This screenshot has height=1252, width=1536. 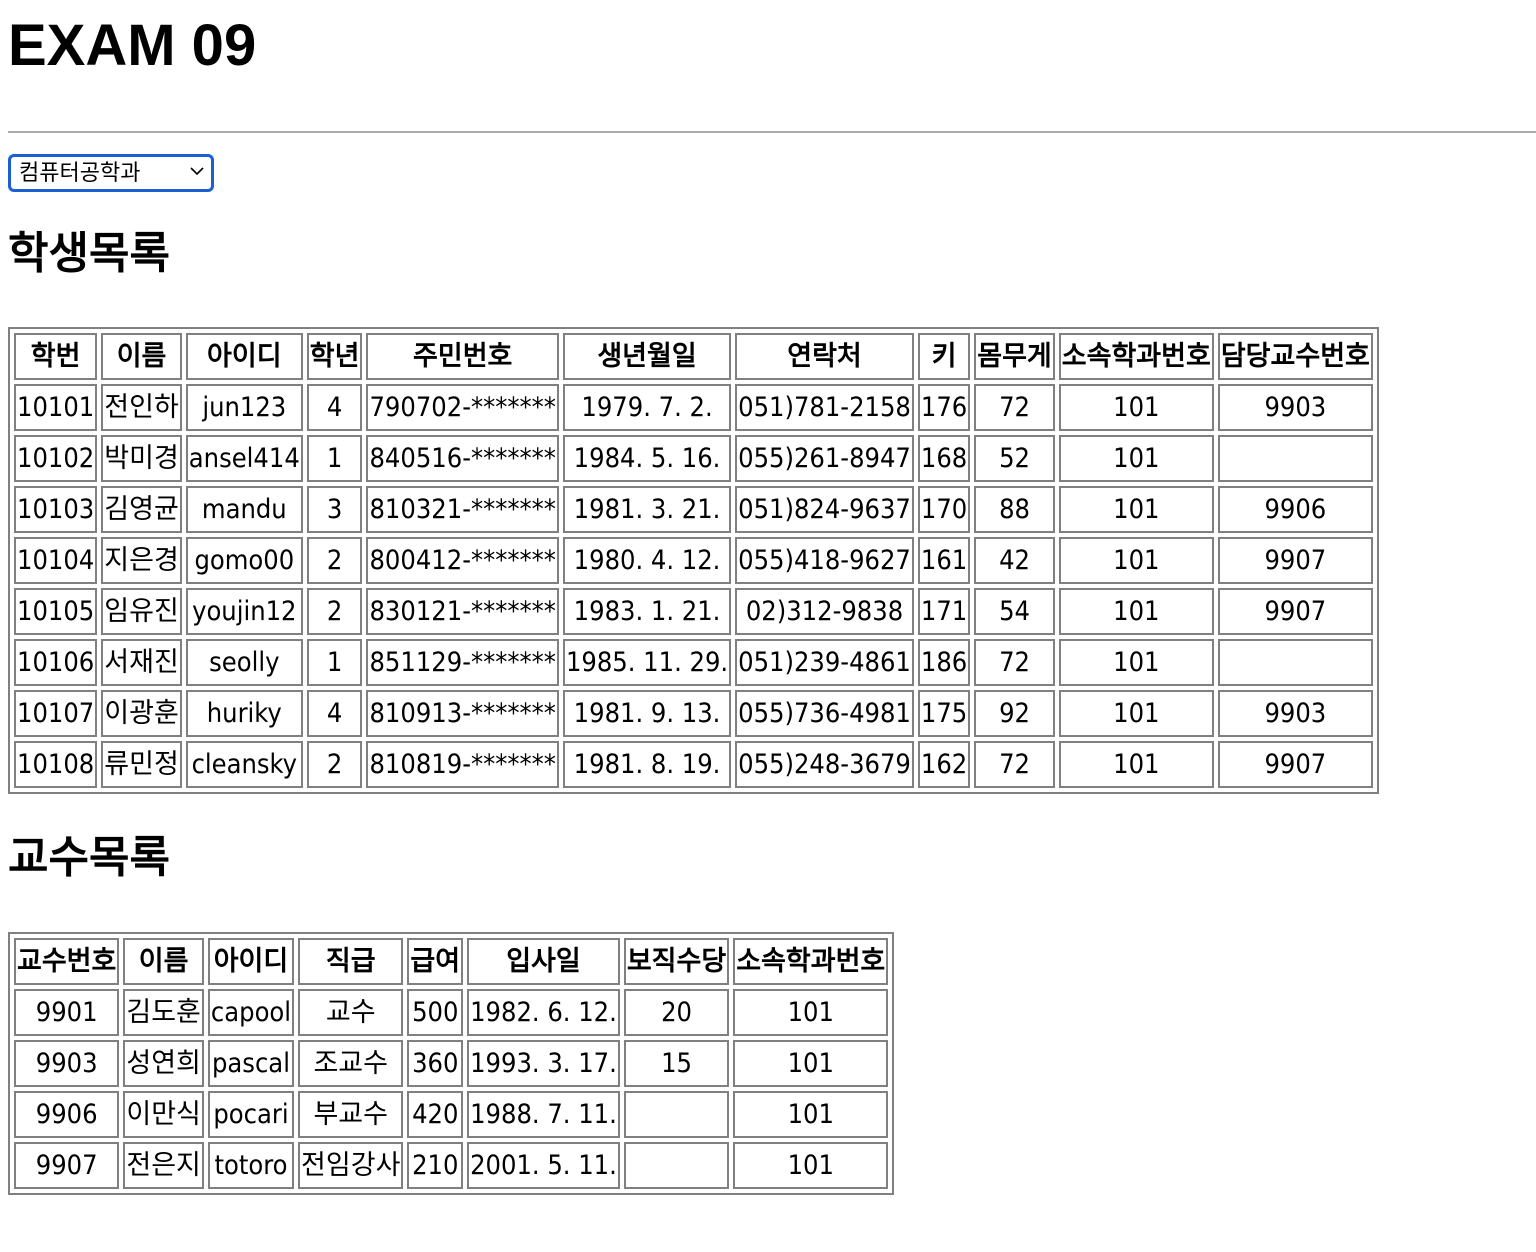 I want to click on table-cell: 051)781-2158, so click(x=824, y=407).